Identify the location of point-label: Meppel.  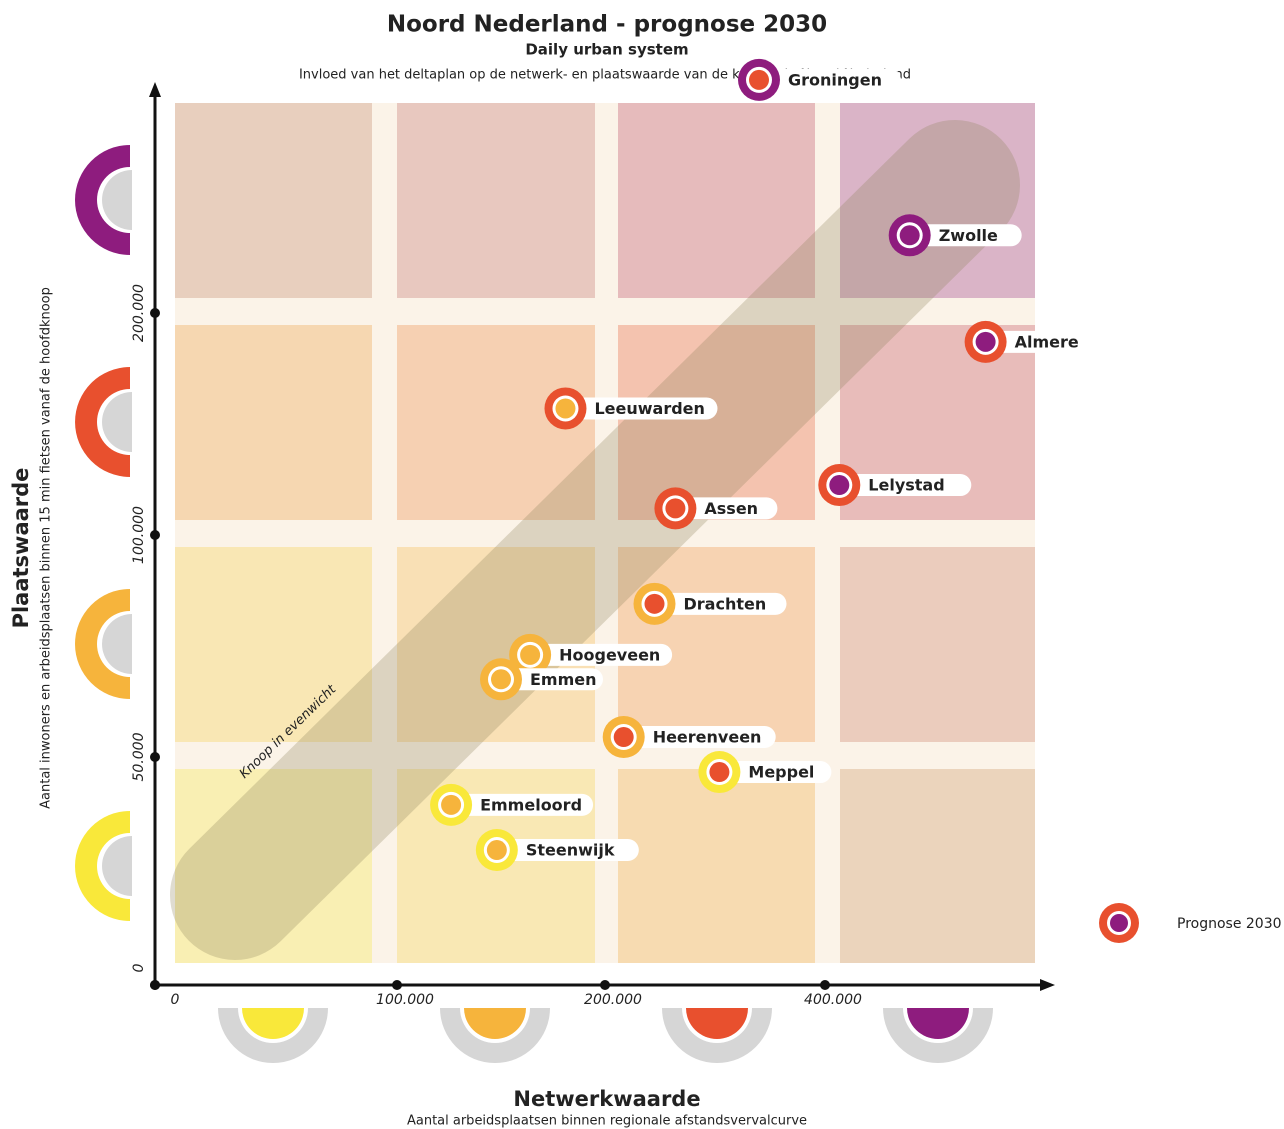
(781, 772).